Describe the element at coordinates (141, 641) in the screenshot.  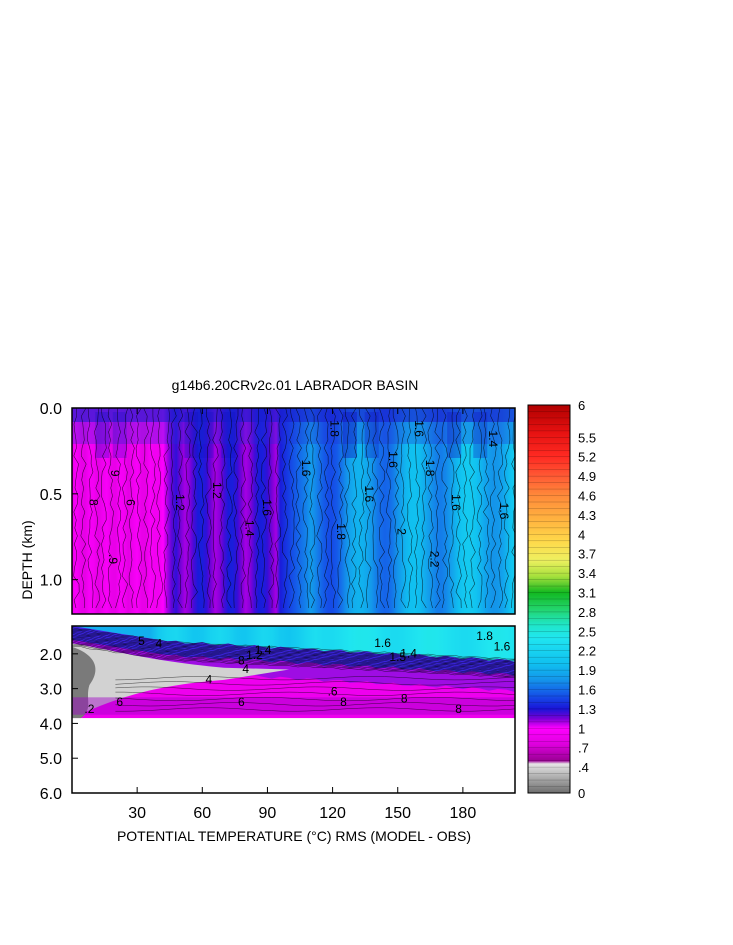
I see `contour-label: 5` at that location.